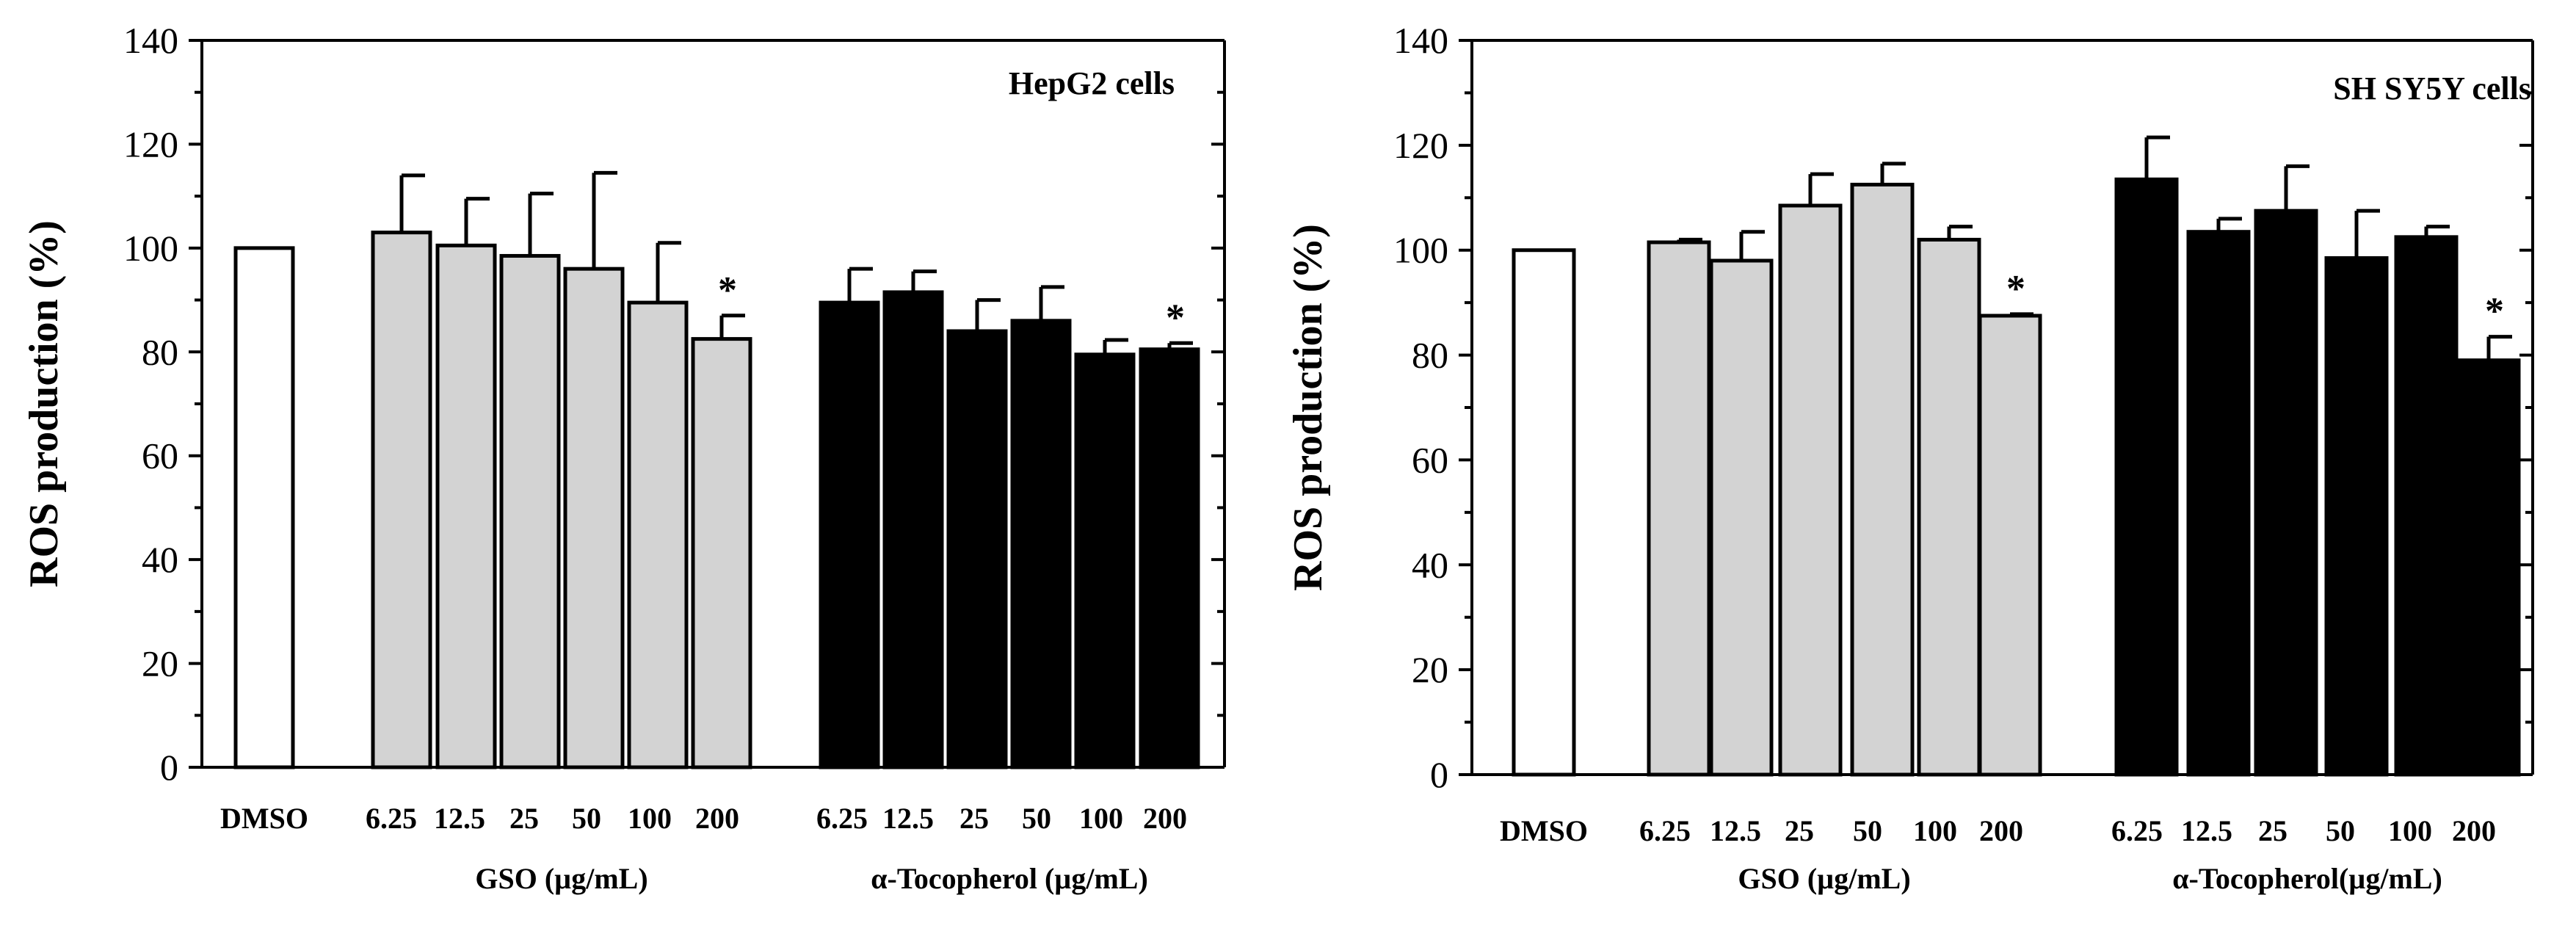  I want to click on chart-title: SH SY5Y cells, so click(2432, 88).